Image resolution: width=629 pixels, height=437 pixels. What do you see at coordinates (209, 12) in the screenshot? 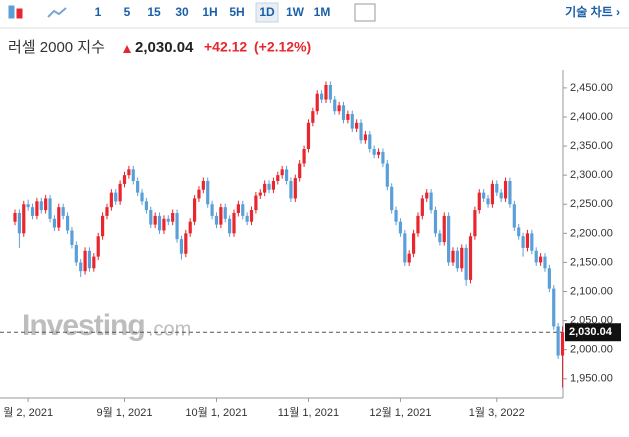
I see `interval-button: 1H` at bounding box center [209, 12].